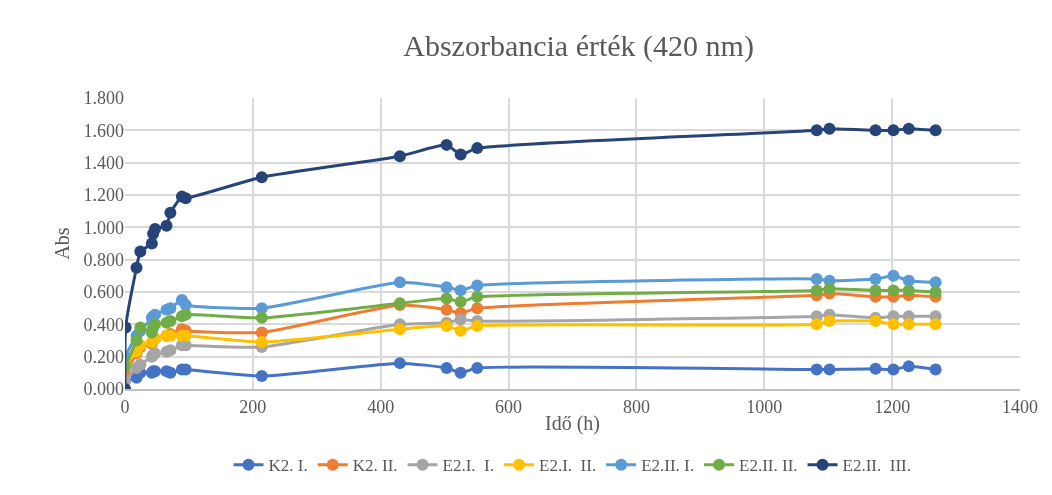  What do you see at coordinates (375, 466) in the screenshot?
I see `legend-label: K2. II.` at bounding box center [375, 466].